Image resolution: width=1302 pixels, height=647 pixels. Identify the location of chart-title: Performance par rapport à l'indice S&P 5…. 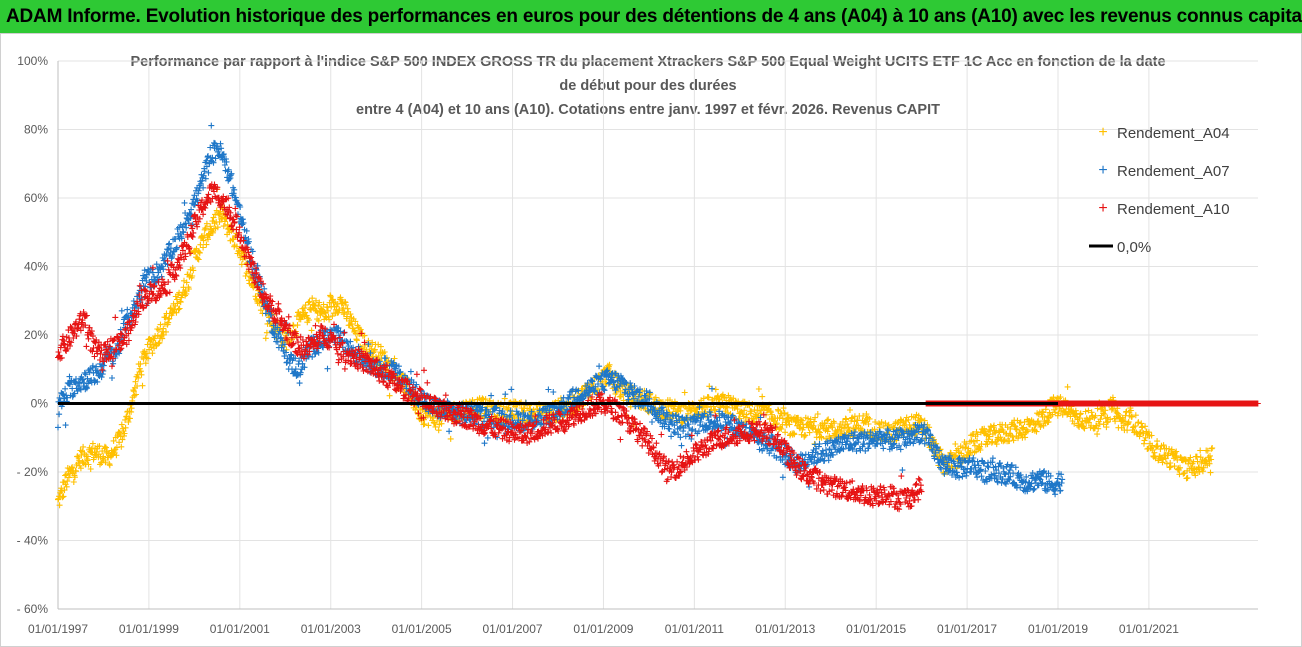
(647, 86).